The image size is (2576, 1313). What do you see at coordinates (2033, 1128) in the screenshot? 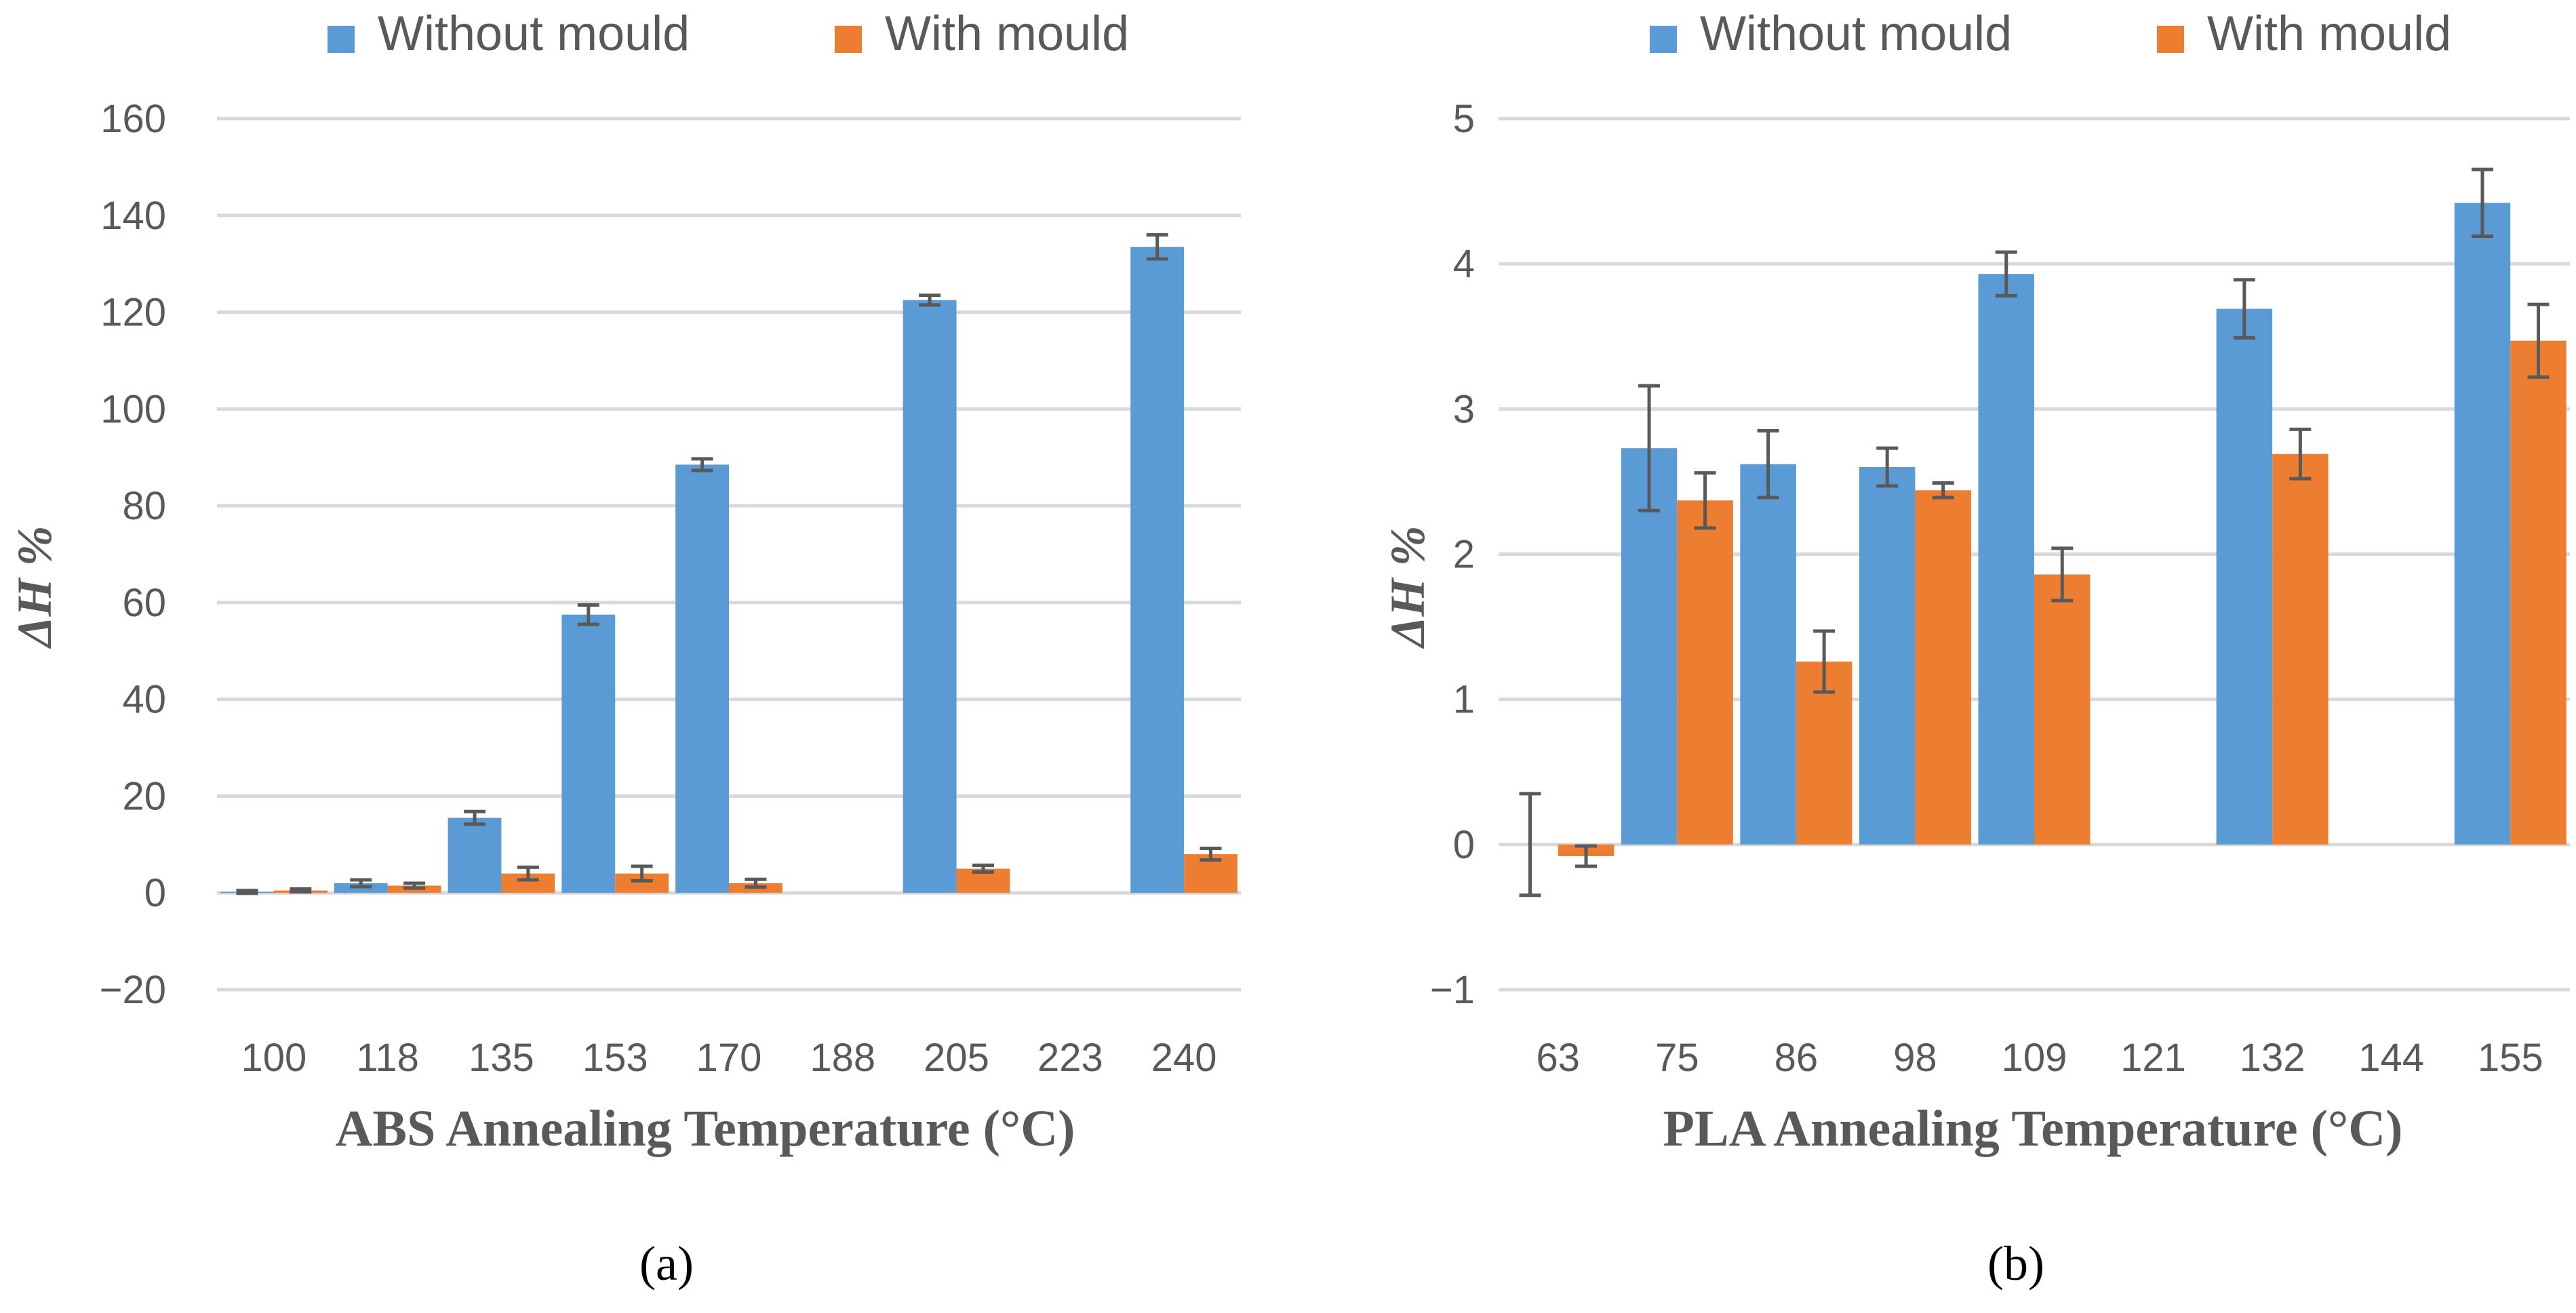
I see `x-axis-title: PLA Annealing Temperature (°C)` at bounding box center [2033, 1128].